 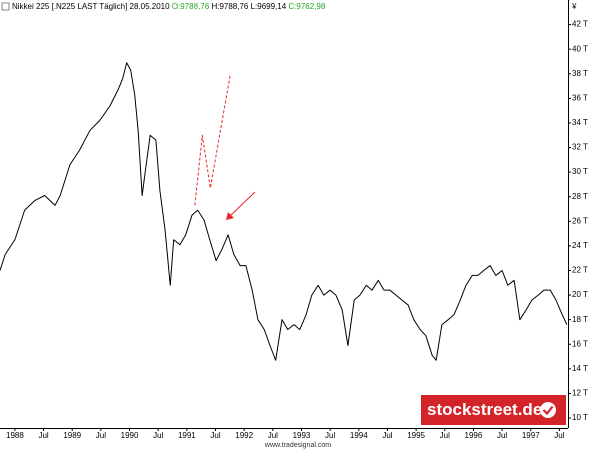 What do you see at coordinates (5, 6) in the screenshot?
I see `window-icon` at bounding box center [5, 6].